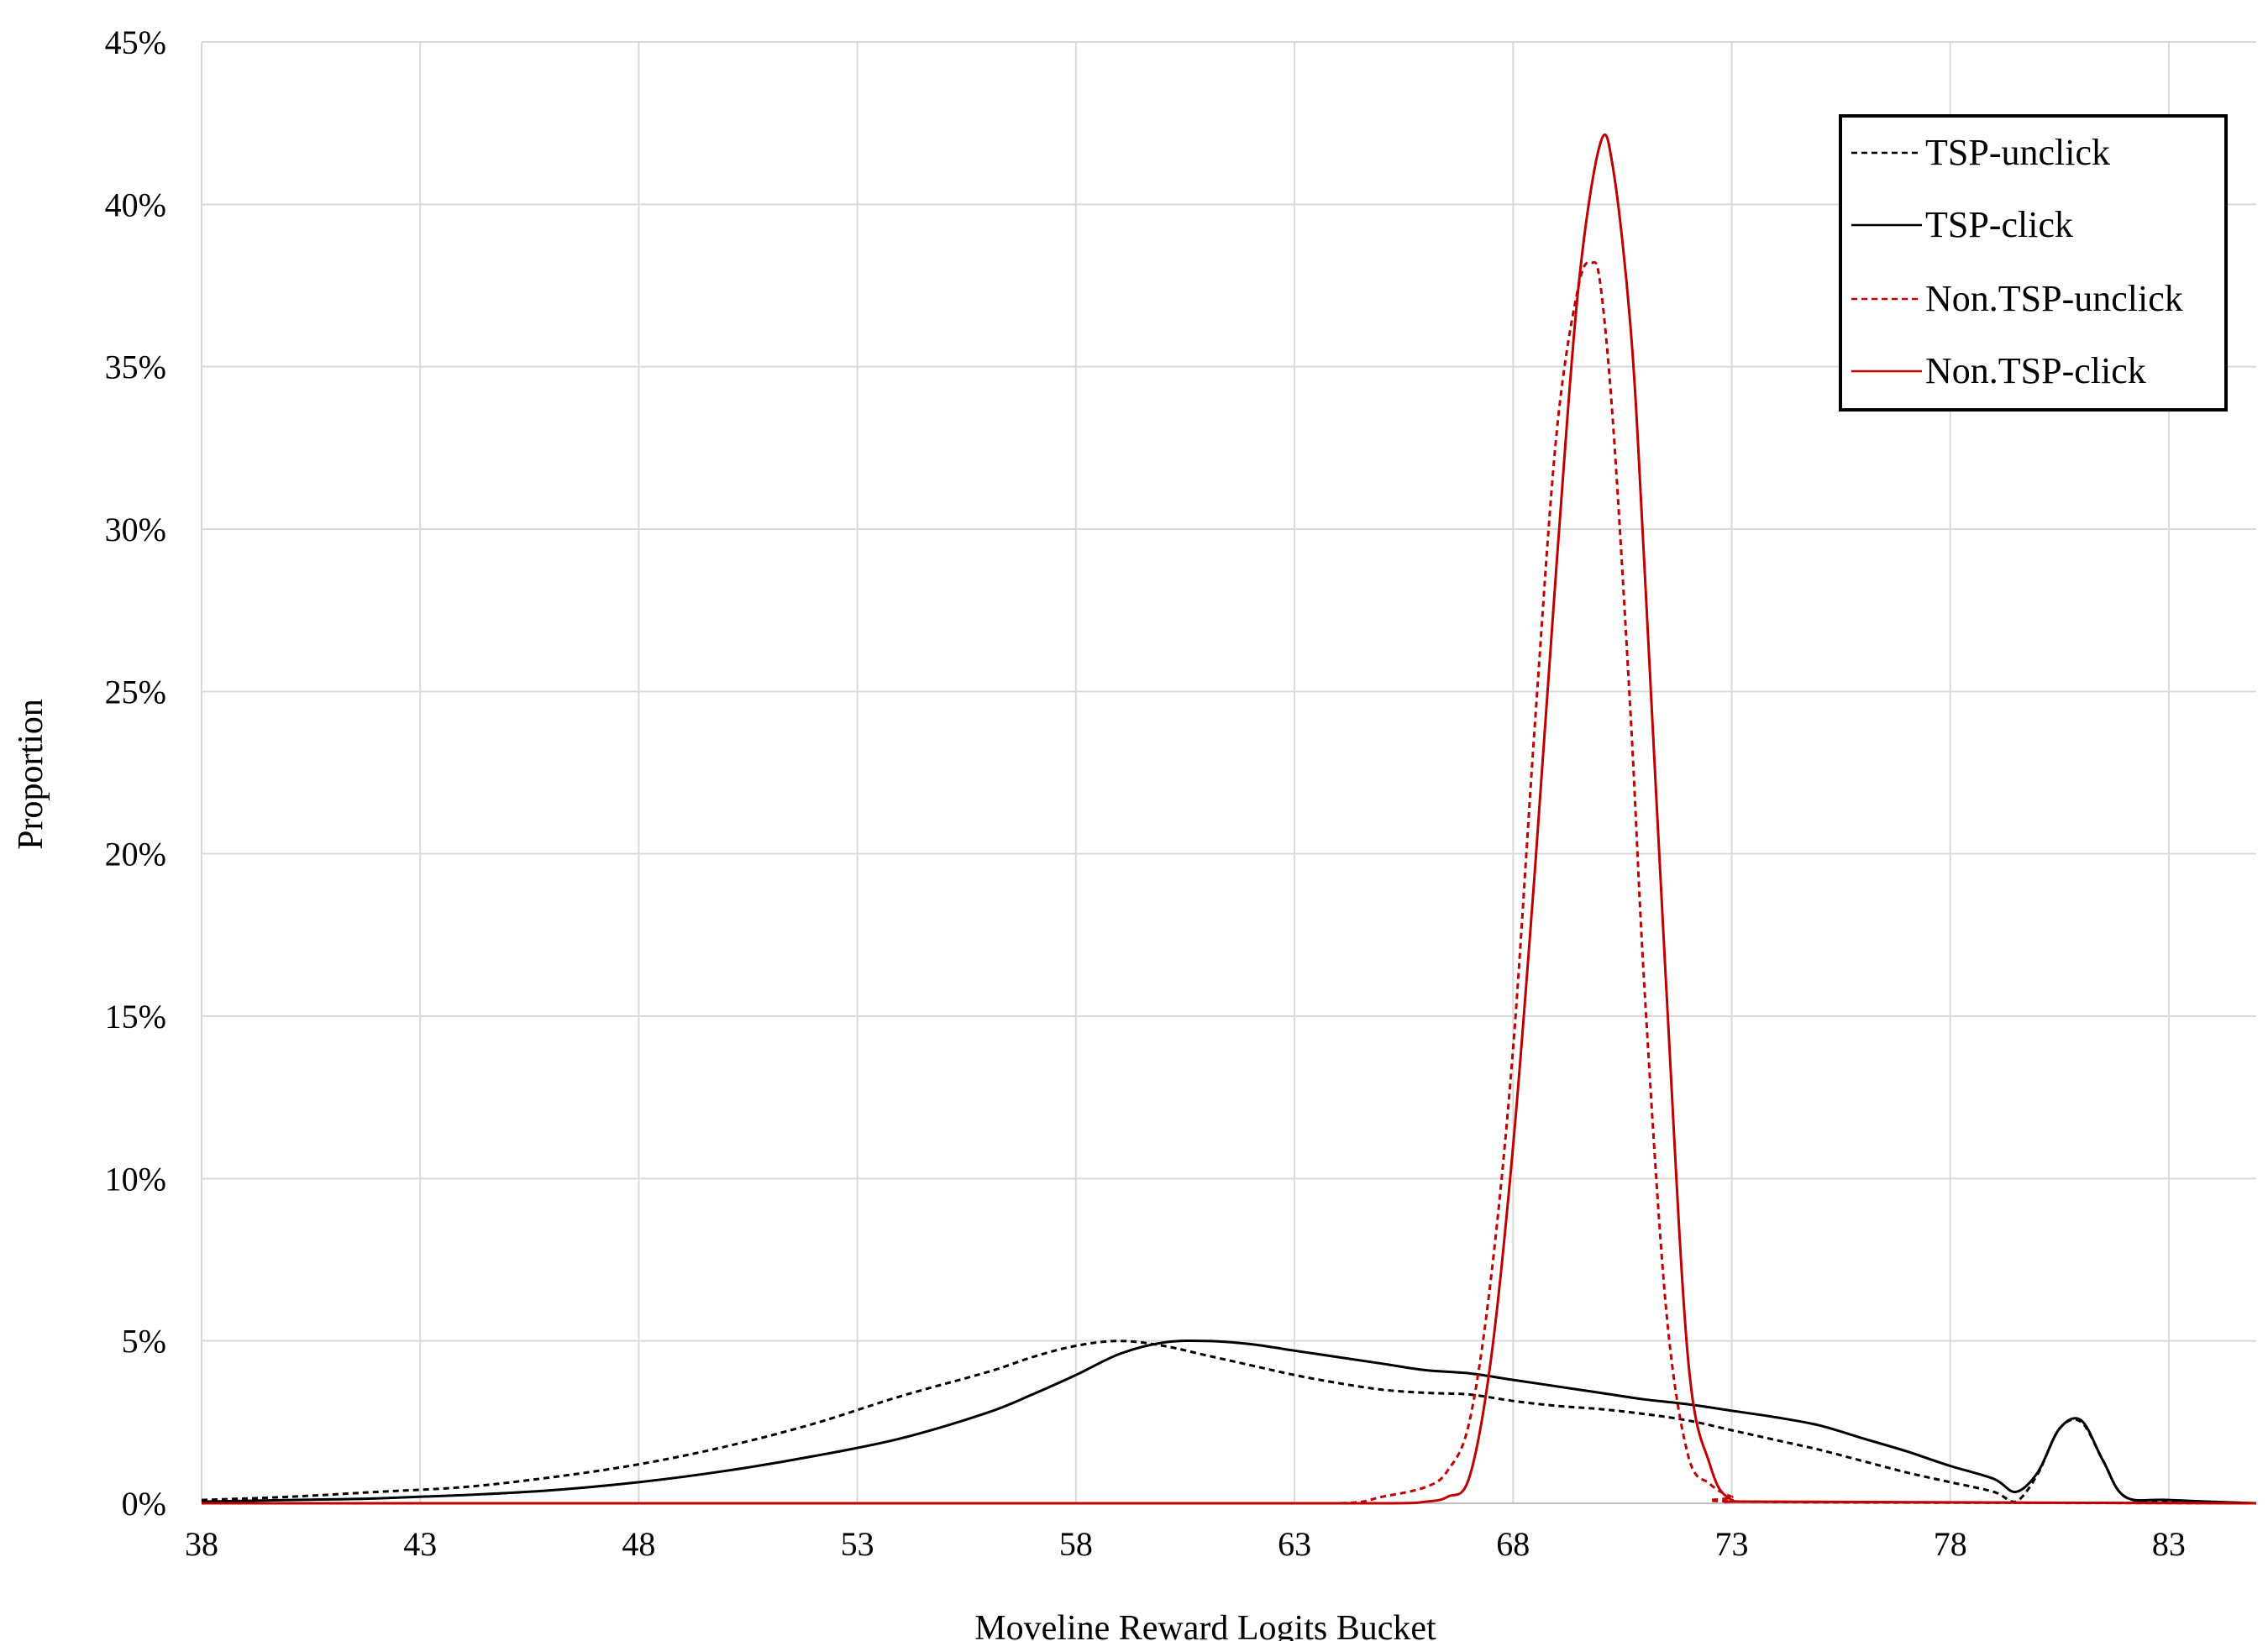  I want to click on legend-item-non-tsp-click: Non.TSP-click, so click(1998, 371).